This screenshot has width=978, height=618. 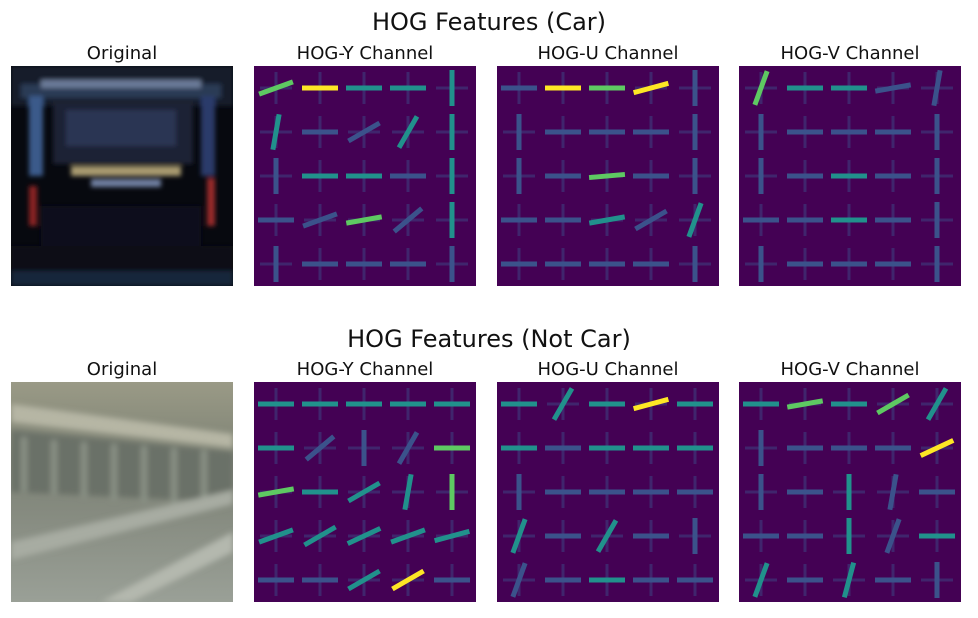 I want to click on car-hog-y-map, so click(x=365, y=176).